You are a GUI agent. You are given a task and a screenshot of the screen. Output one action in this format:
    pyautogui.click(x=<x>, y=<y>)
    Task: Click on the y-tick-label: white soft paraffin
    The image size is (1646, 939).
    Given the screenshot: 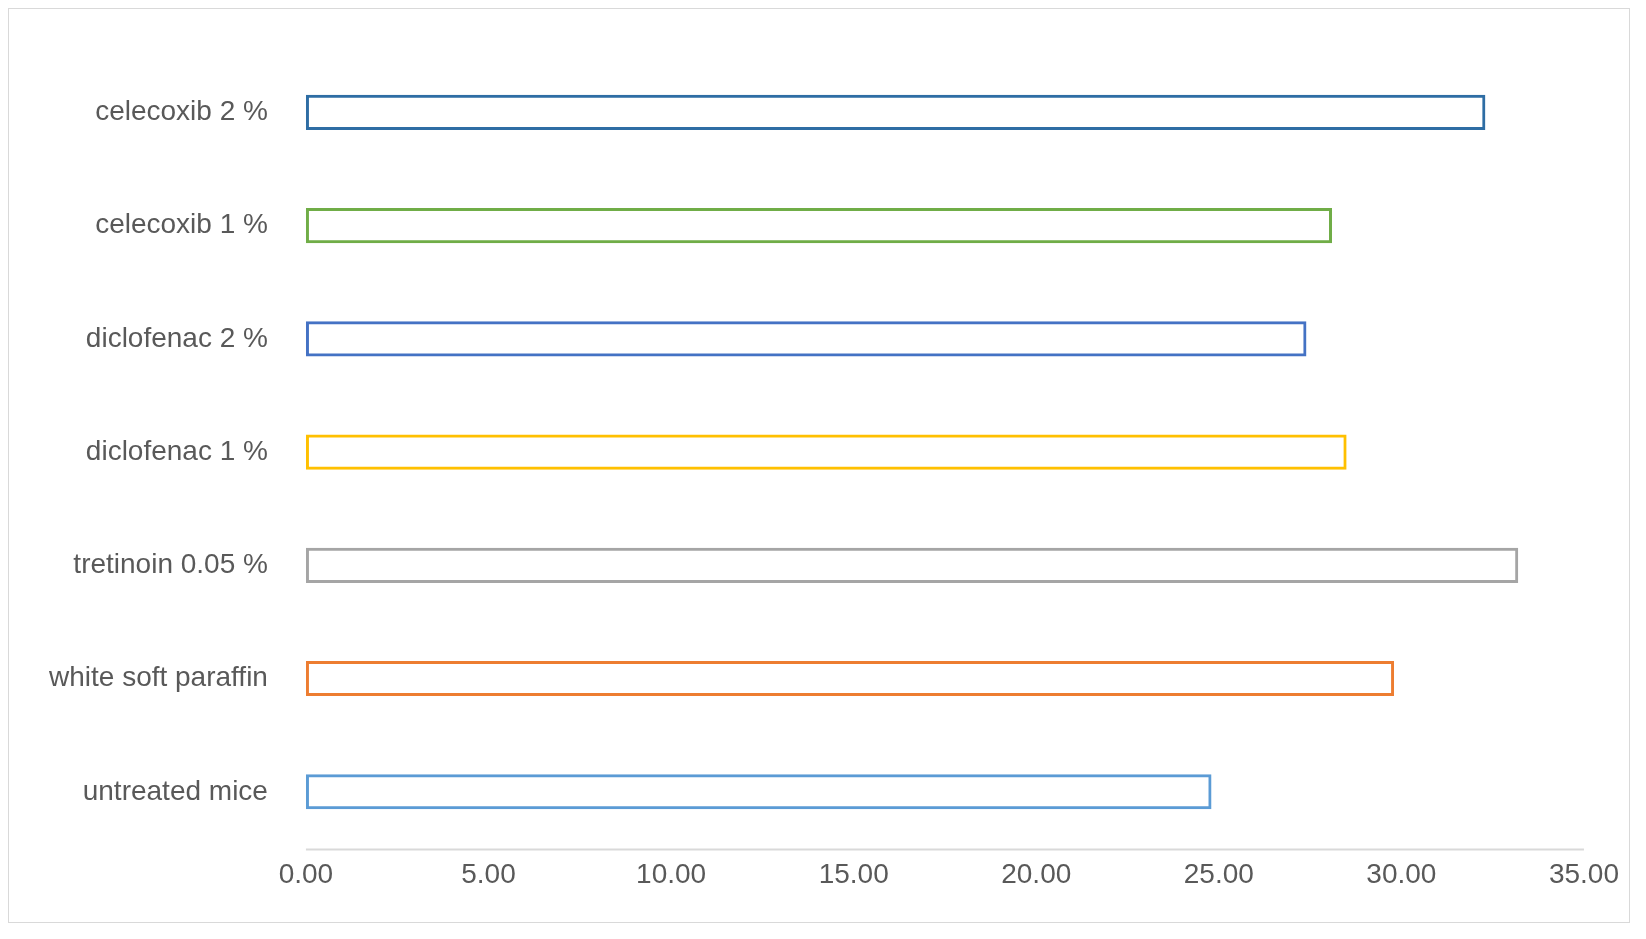 What is the action you would take?
    pyautogui.click(x=157, y=677)
    